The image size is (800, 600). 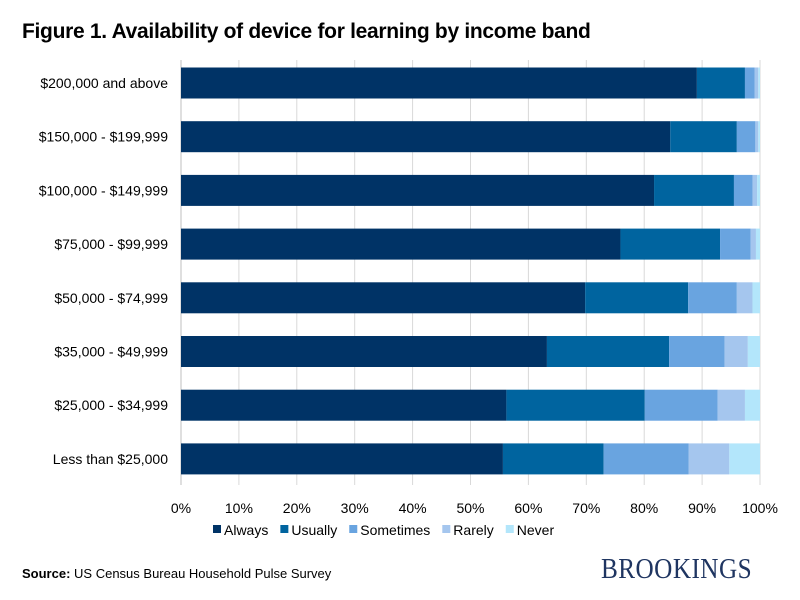 I want to click on legend-swatch-never, so click(x=509, y=529).